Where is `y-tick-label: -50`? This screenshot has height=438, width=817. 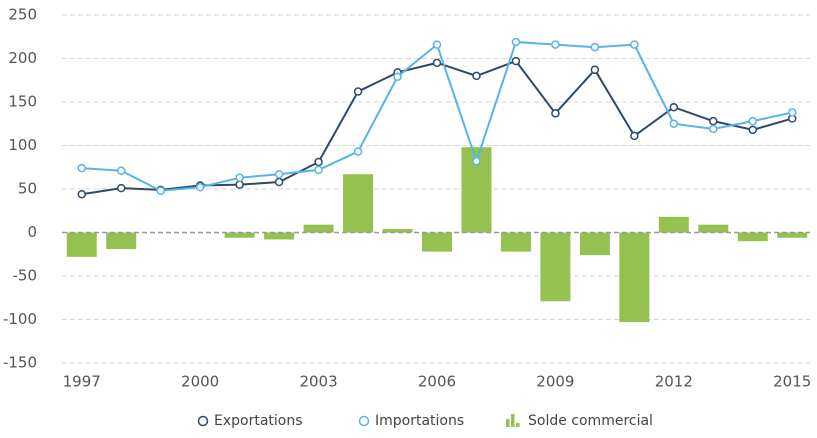 y-tick-label: -50 is located at coordinates (25, 276).